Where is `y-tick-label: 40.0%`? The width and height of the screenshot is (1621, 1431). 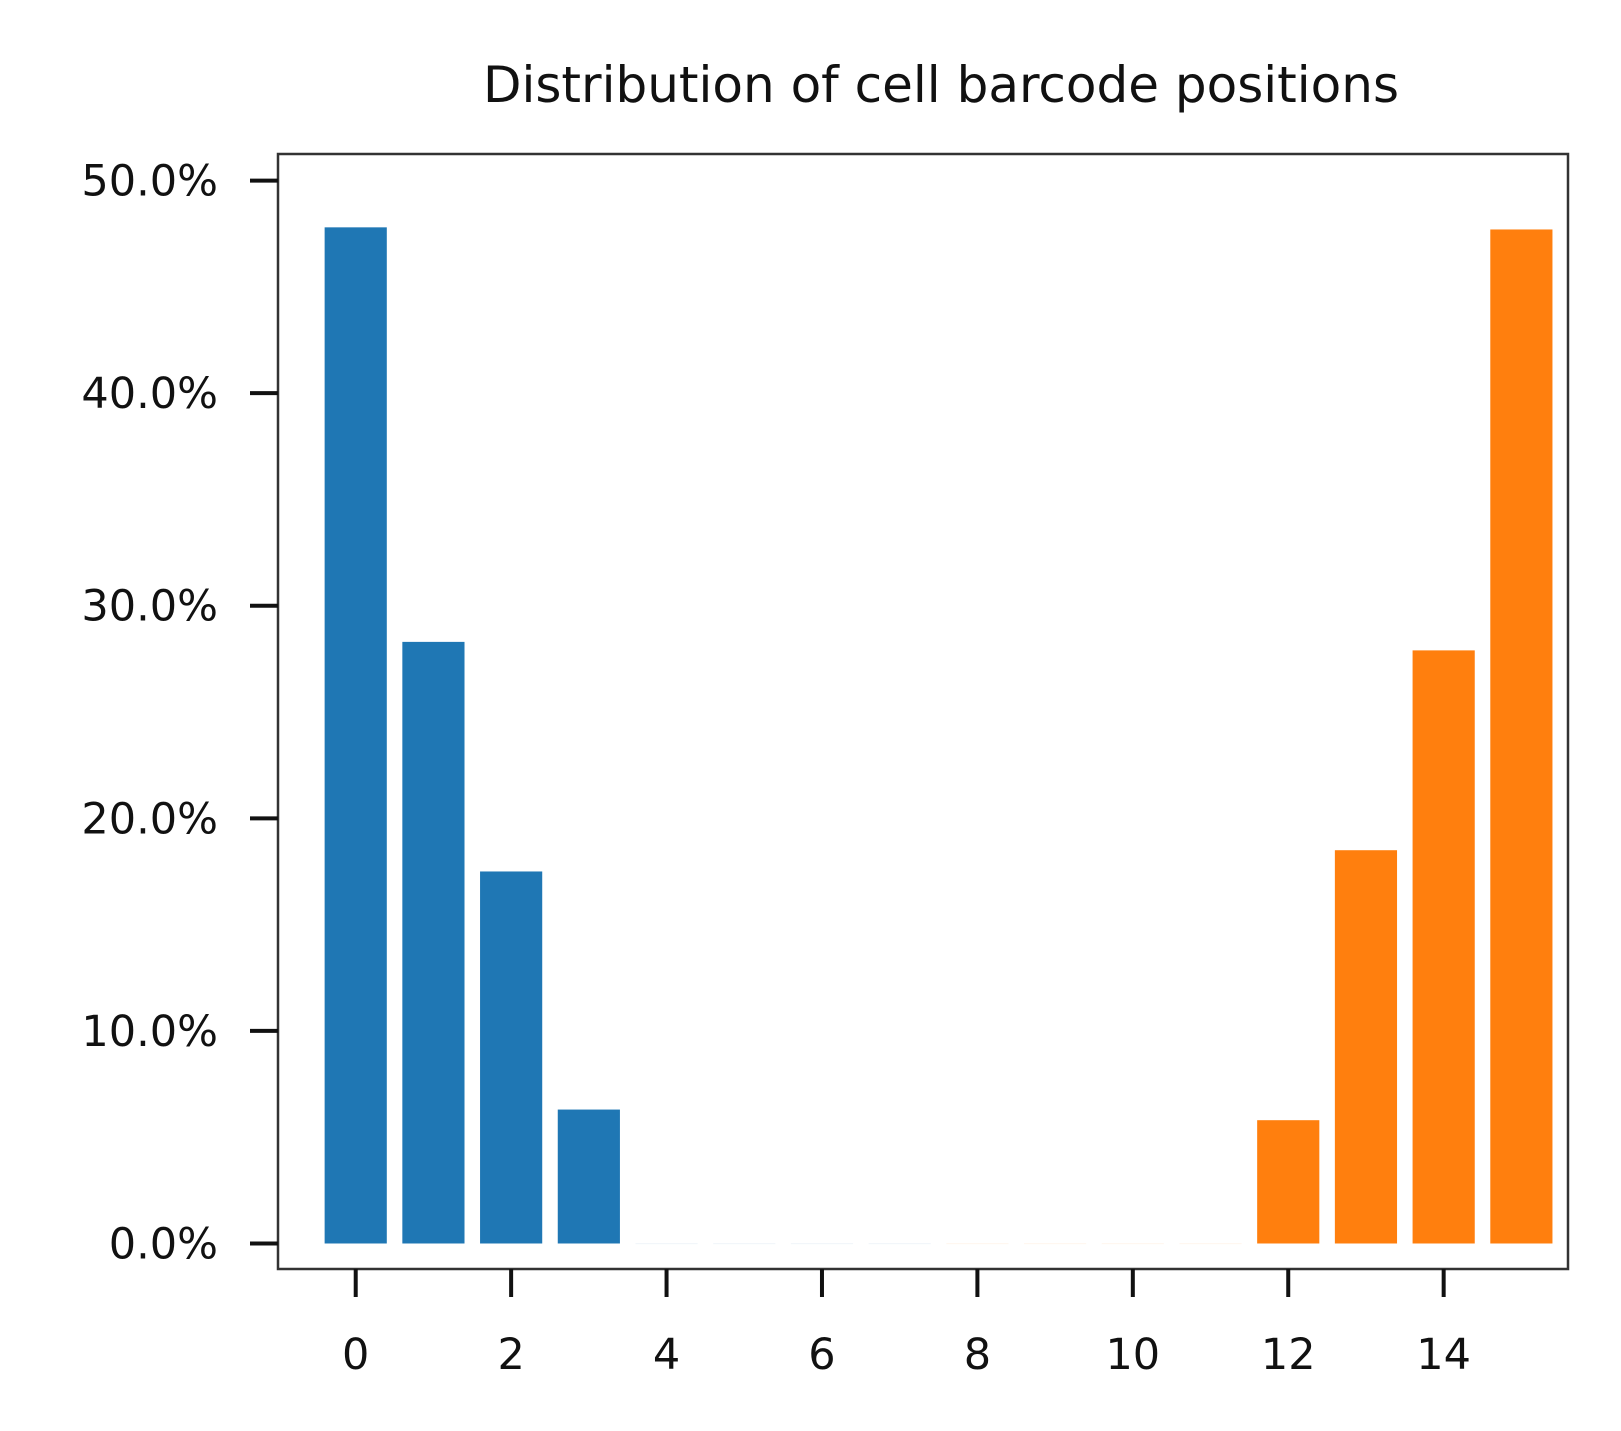
y-tick-label: 40.0% is located at coordinates (149, 394).